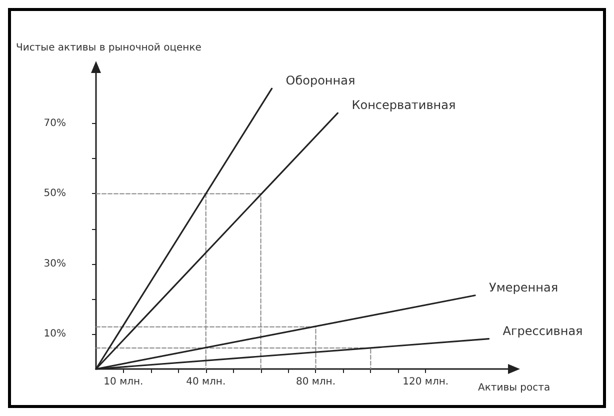 The height and width of the screenshot is (416, 614). Describe the element at coordinates (425, 382) in the screenshot. I see `x-tick-label: 120 млн.` at that location.